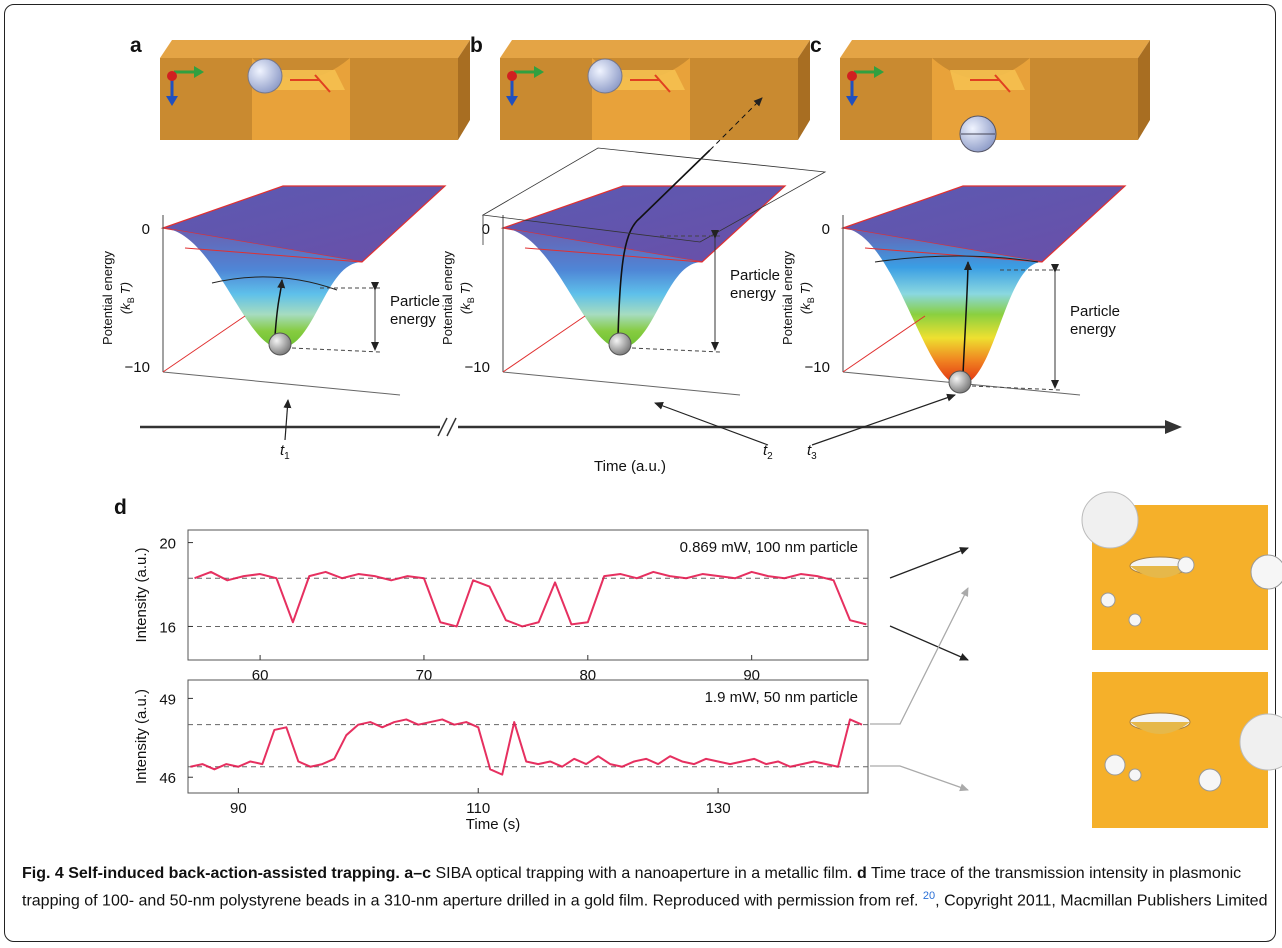 This screenshot has width=1282, height=948. Describe the element at coordinates (167, 778) in the screenshot. I see `y-tick-label: 46` at that location.